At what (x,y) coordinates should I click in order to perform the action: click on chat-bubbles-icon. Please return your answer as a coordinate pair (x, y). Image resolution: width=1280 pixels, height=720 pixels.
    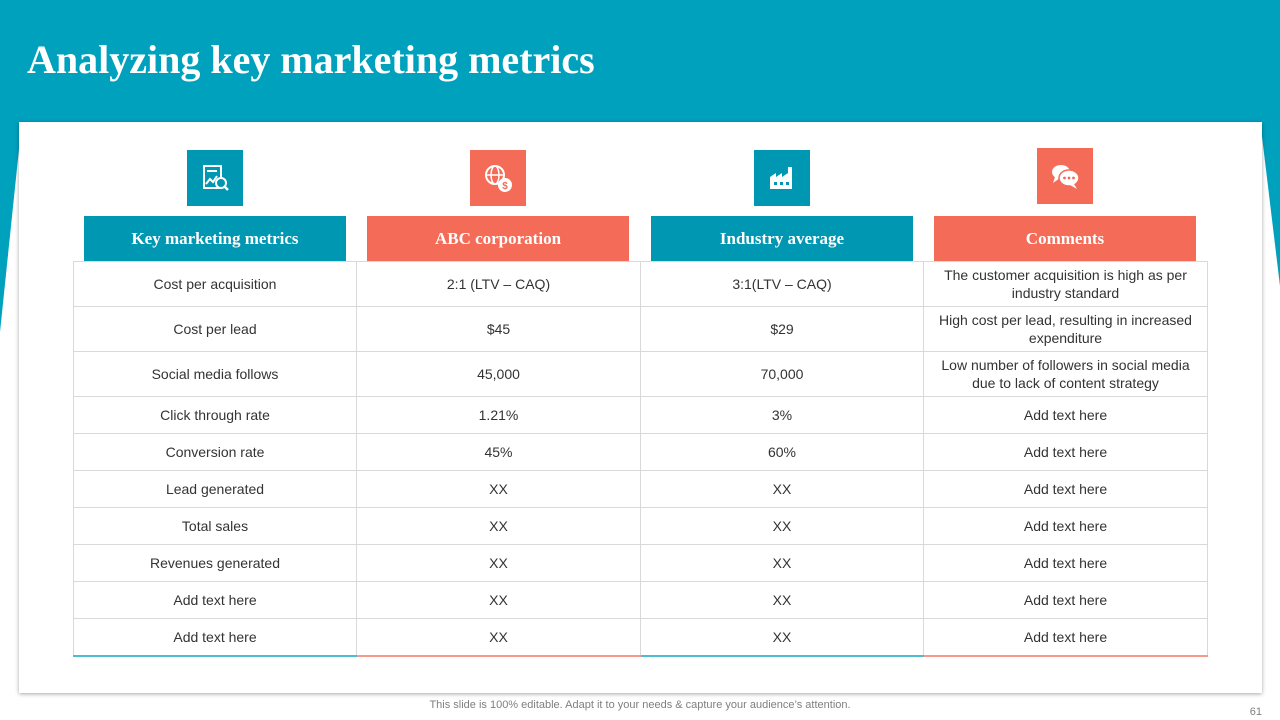
    Looking at the image, I should click on (1065, 176).